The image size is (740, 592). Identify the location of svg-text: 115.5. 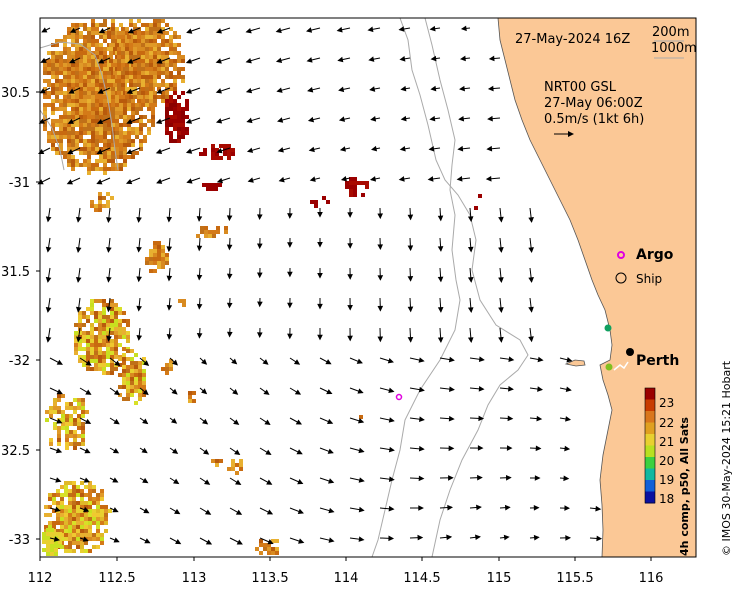
(574, 578).